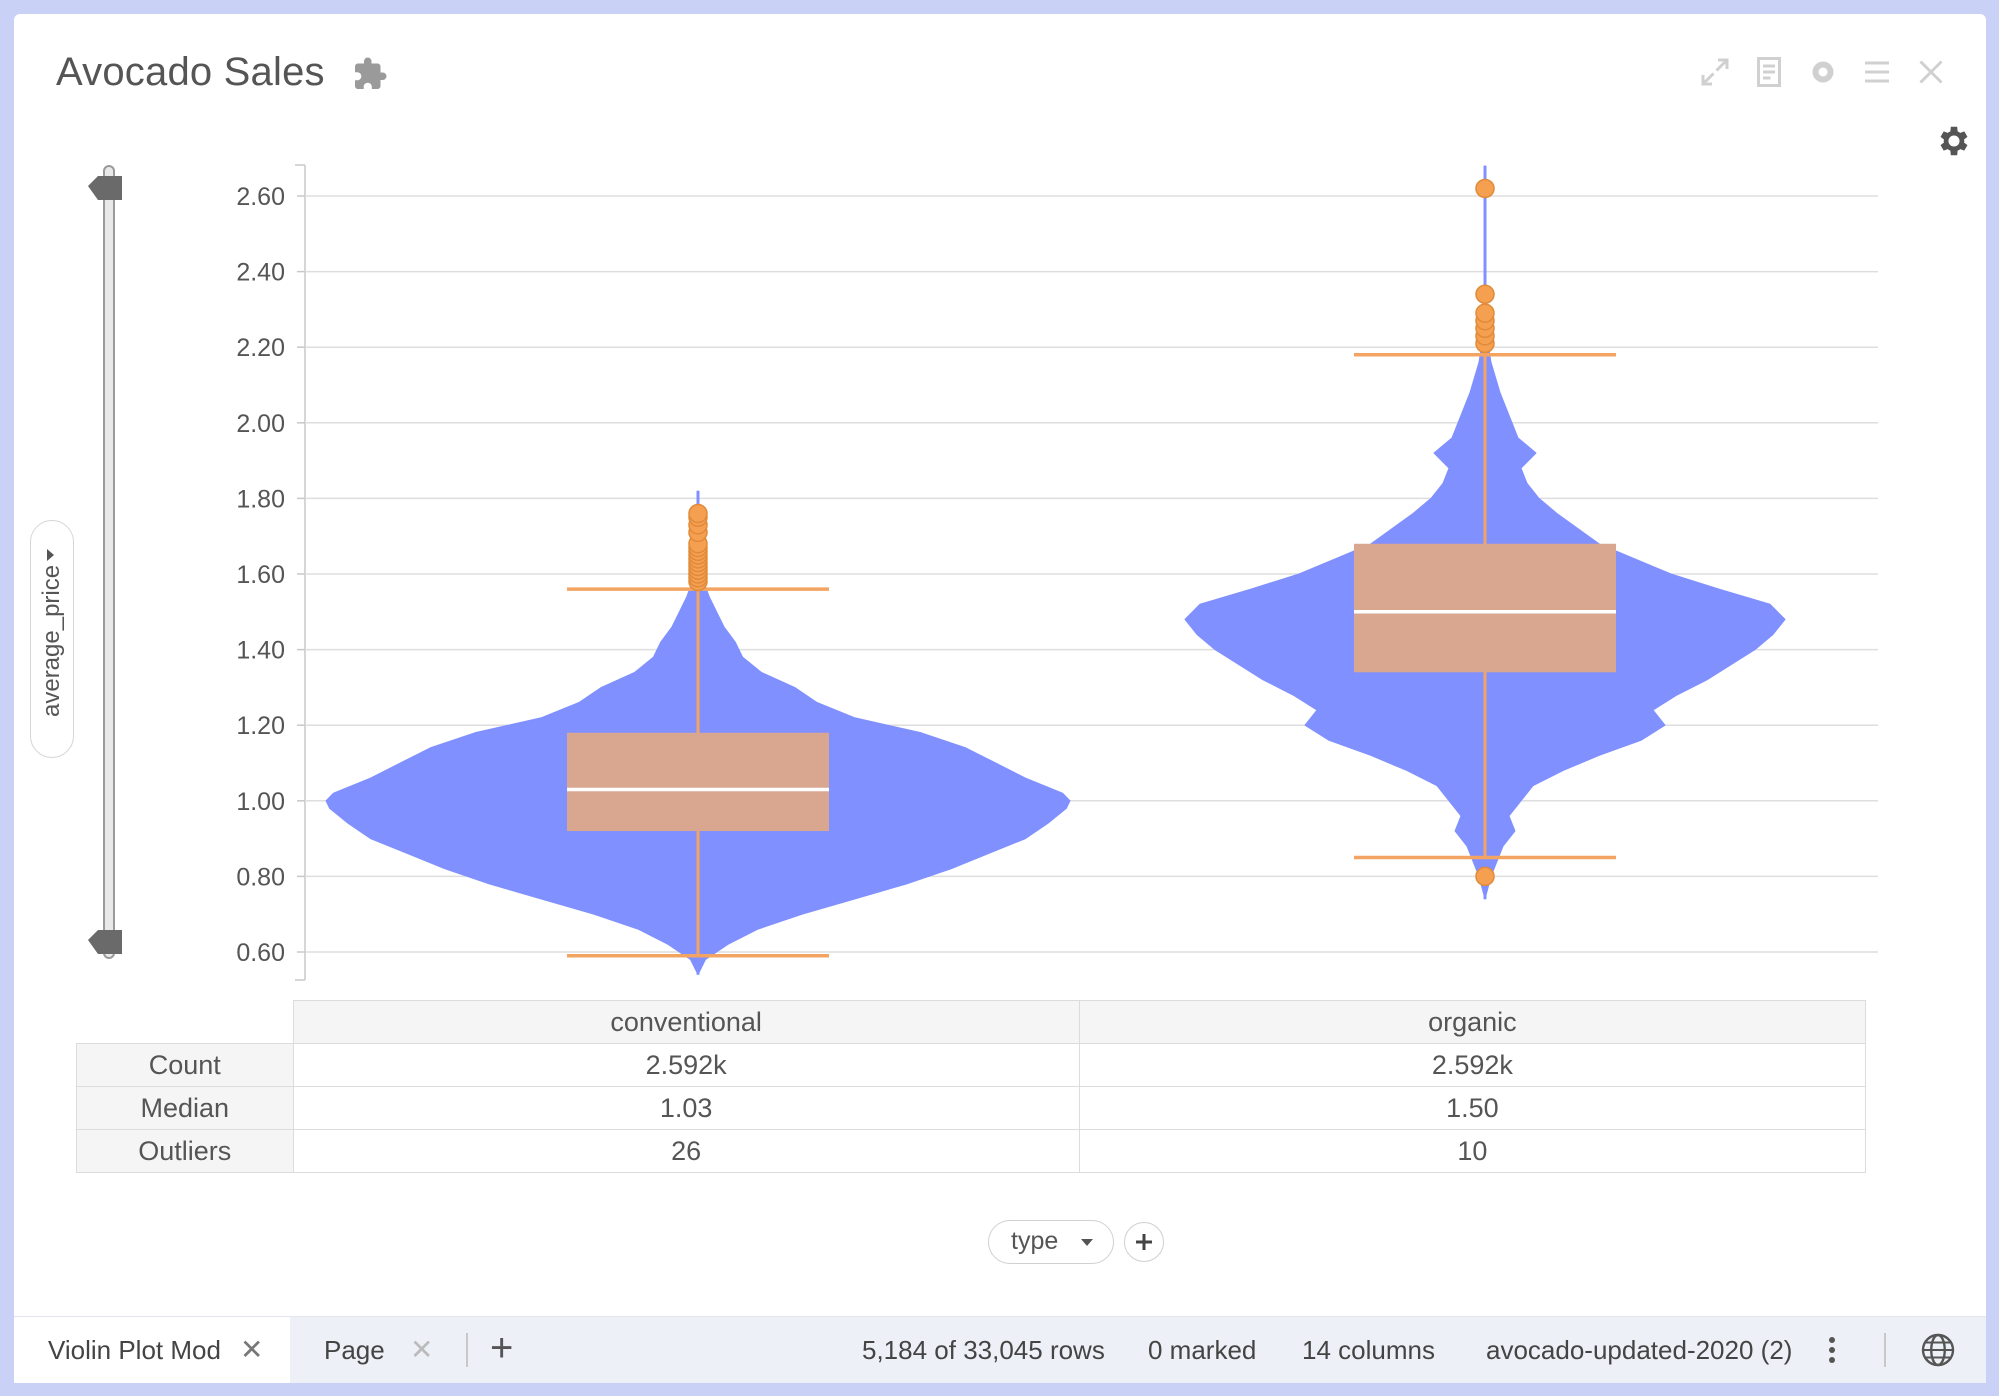 The image size is (1999, 1396). Describe the element at coordinates (134, 1350) in the screenshot. I see `tab-label: Violin Plot Mod` at that location.